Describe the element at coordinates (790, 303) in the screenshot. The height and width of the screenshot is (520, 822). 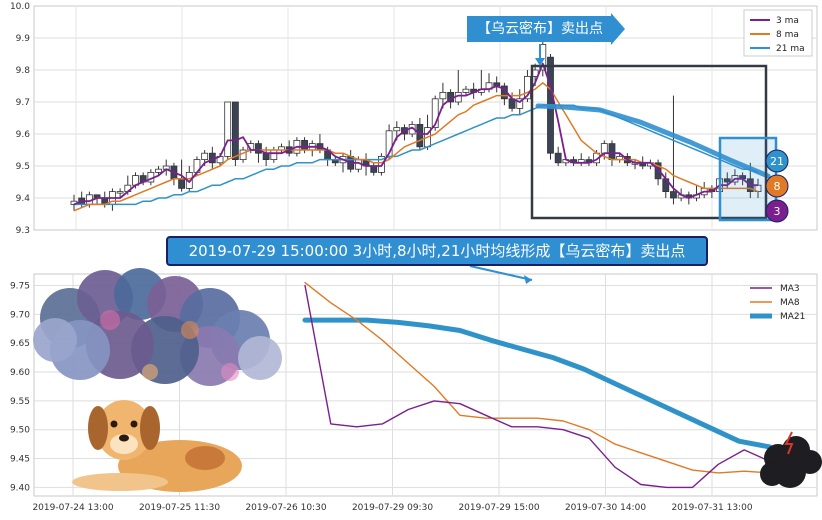
I see `legend-label: MA8` at that location.